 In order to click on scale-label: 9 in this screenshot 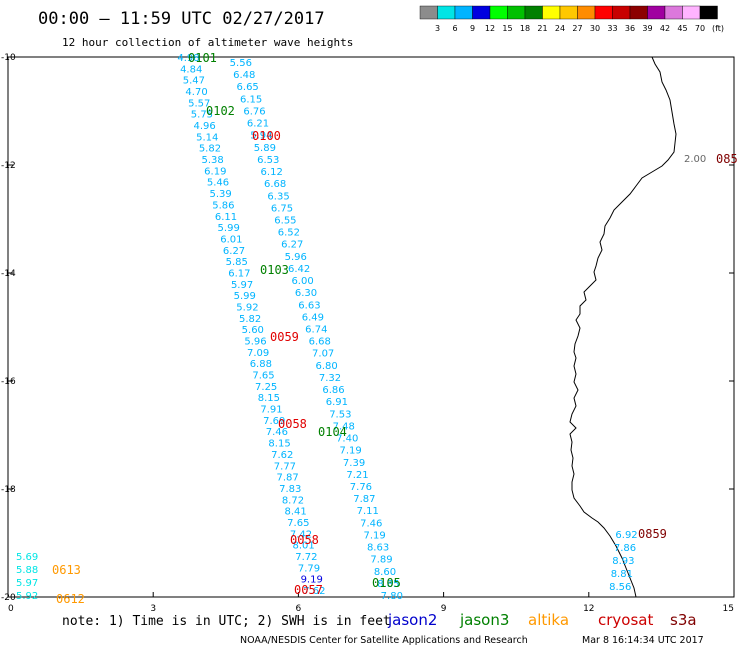, I will do `click(472, 28)`.